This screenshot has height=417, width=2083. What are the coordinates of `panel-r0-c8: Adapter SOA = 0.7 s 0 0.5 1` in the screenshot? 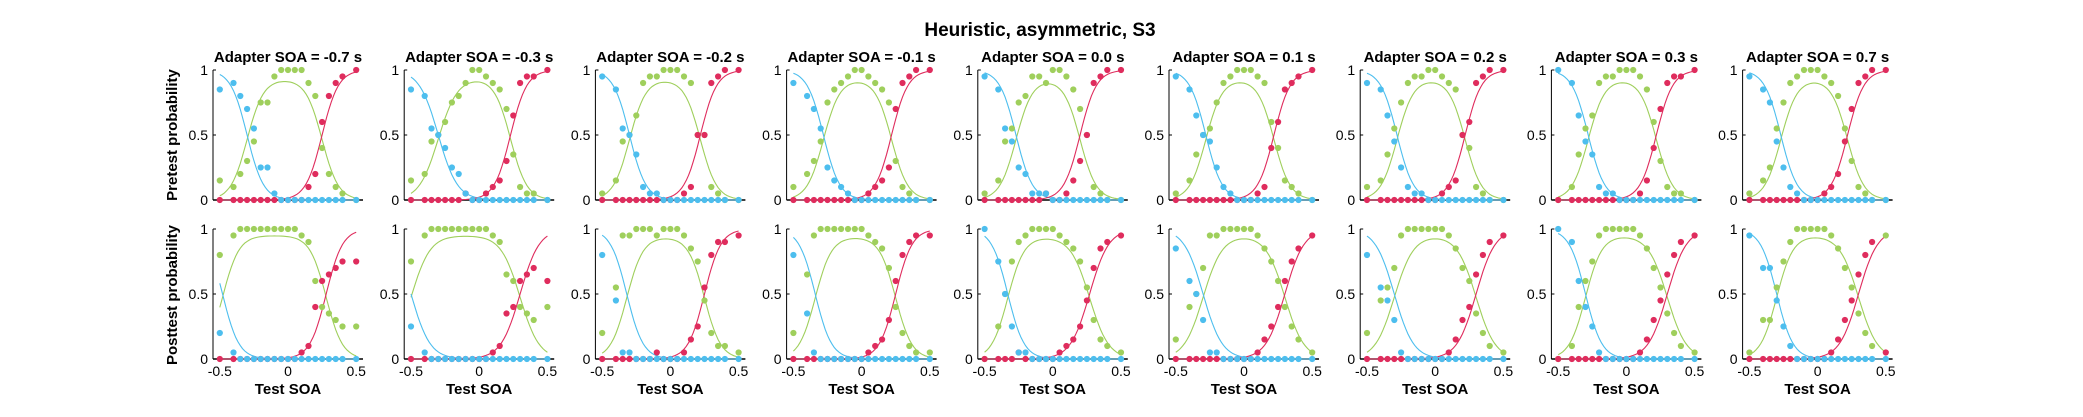 It's located at (1805, 128).